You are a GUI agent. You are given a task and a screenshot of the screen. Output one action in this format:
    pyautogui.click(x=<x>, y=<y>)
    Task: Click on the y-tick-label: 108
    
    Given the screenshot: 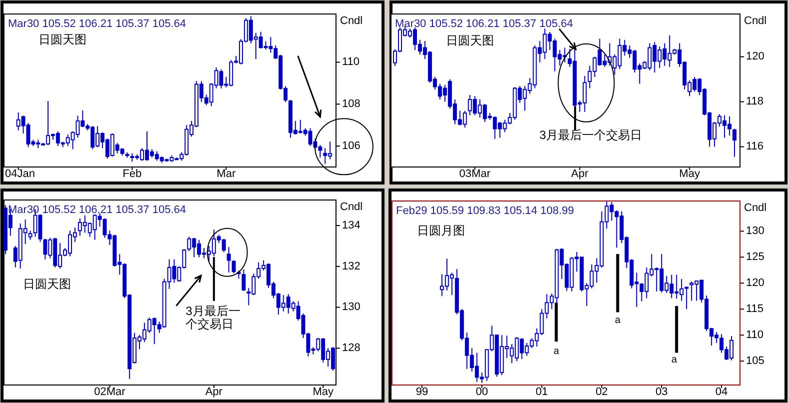 What is the action you would take?
    pyautogui.click(x=351, y=104)
    